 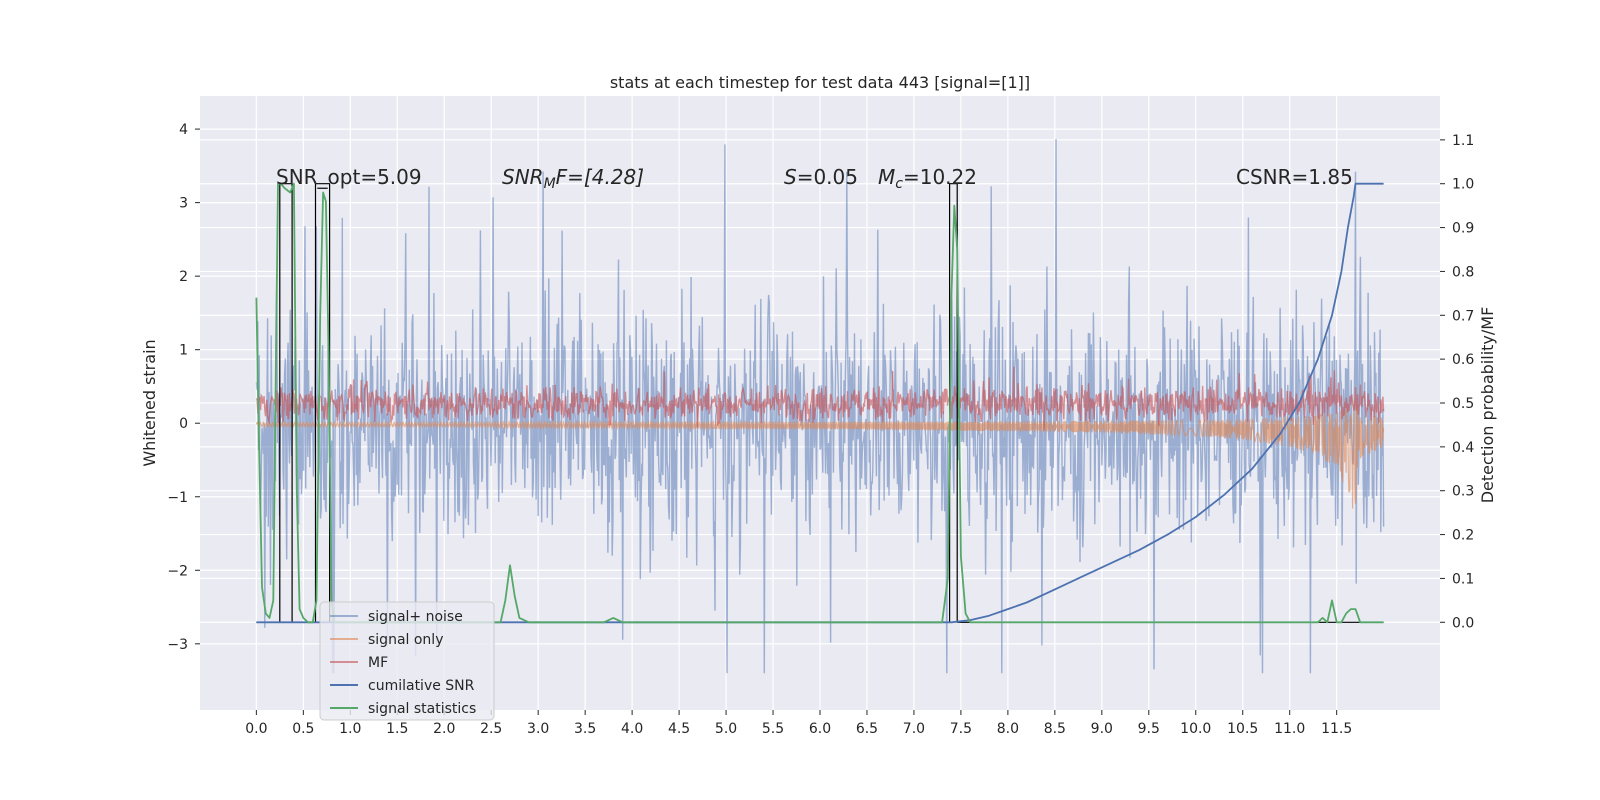 I want to click on left-y-tick-label: 0, so click(x=183, y=424).